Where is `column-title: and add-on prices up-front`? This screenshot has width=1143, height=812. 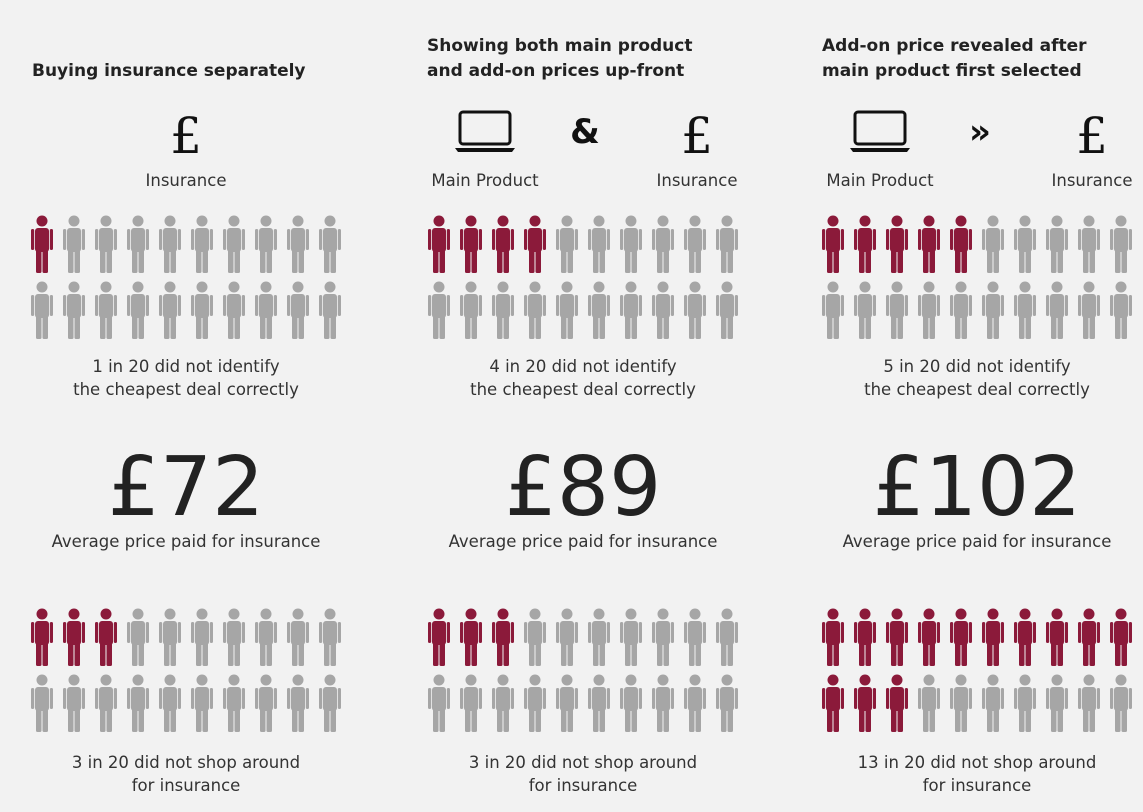 column-title: and add-on prices up-front is located at coordinates (555, 71).